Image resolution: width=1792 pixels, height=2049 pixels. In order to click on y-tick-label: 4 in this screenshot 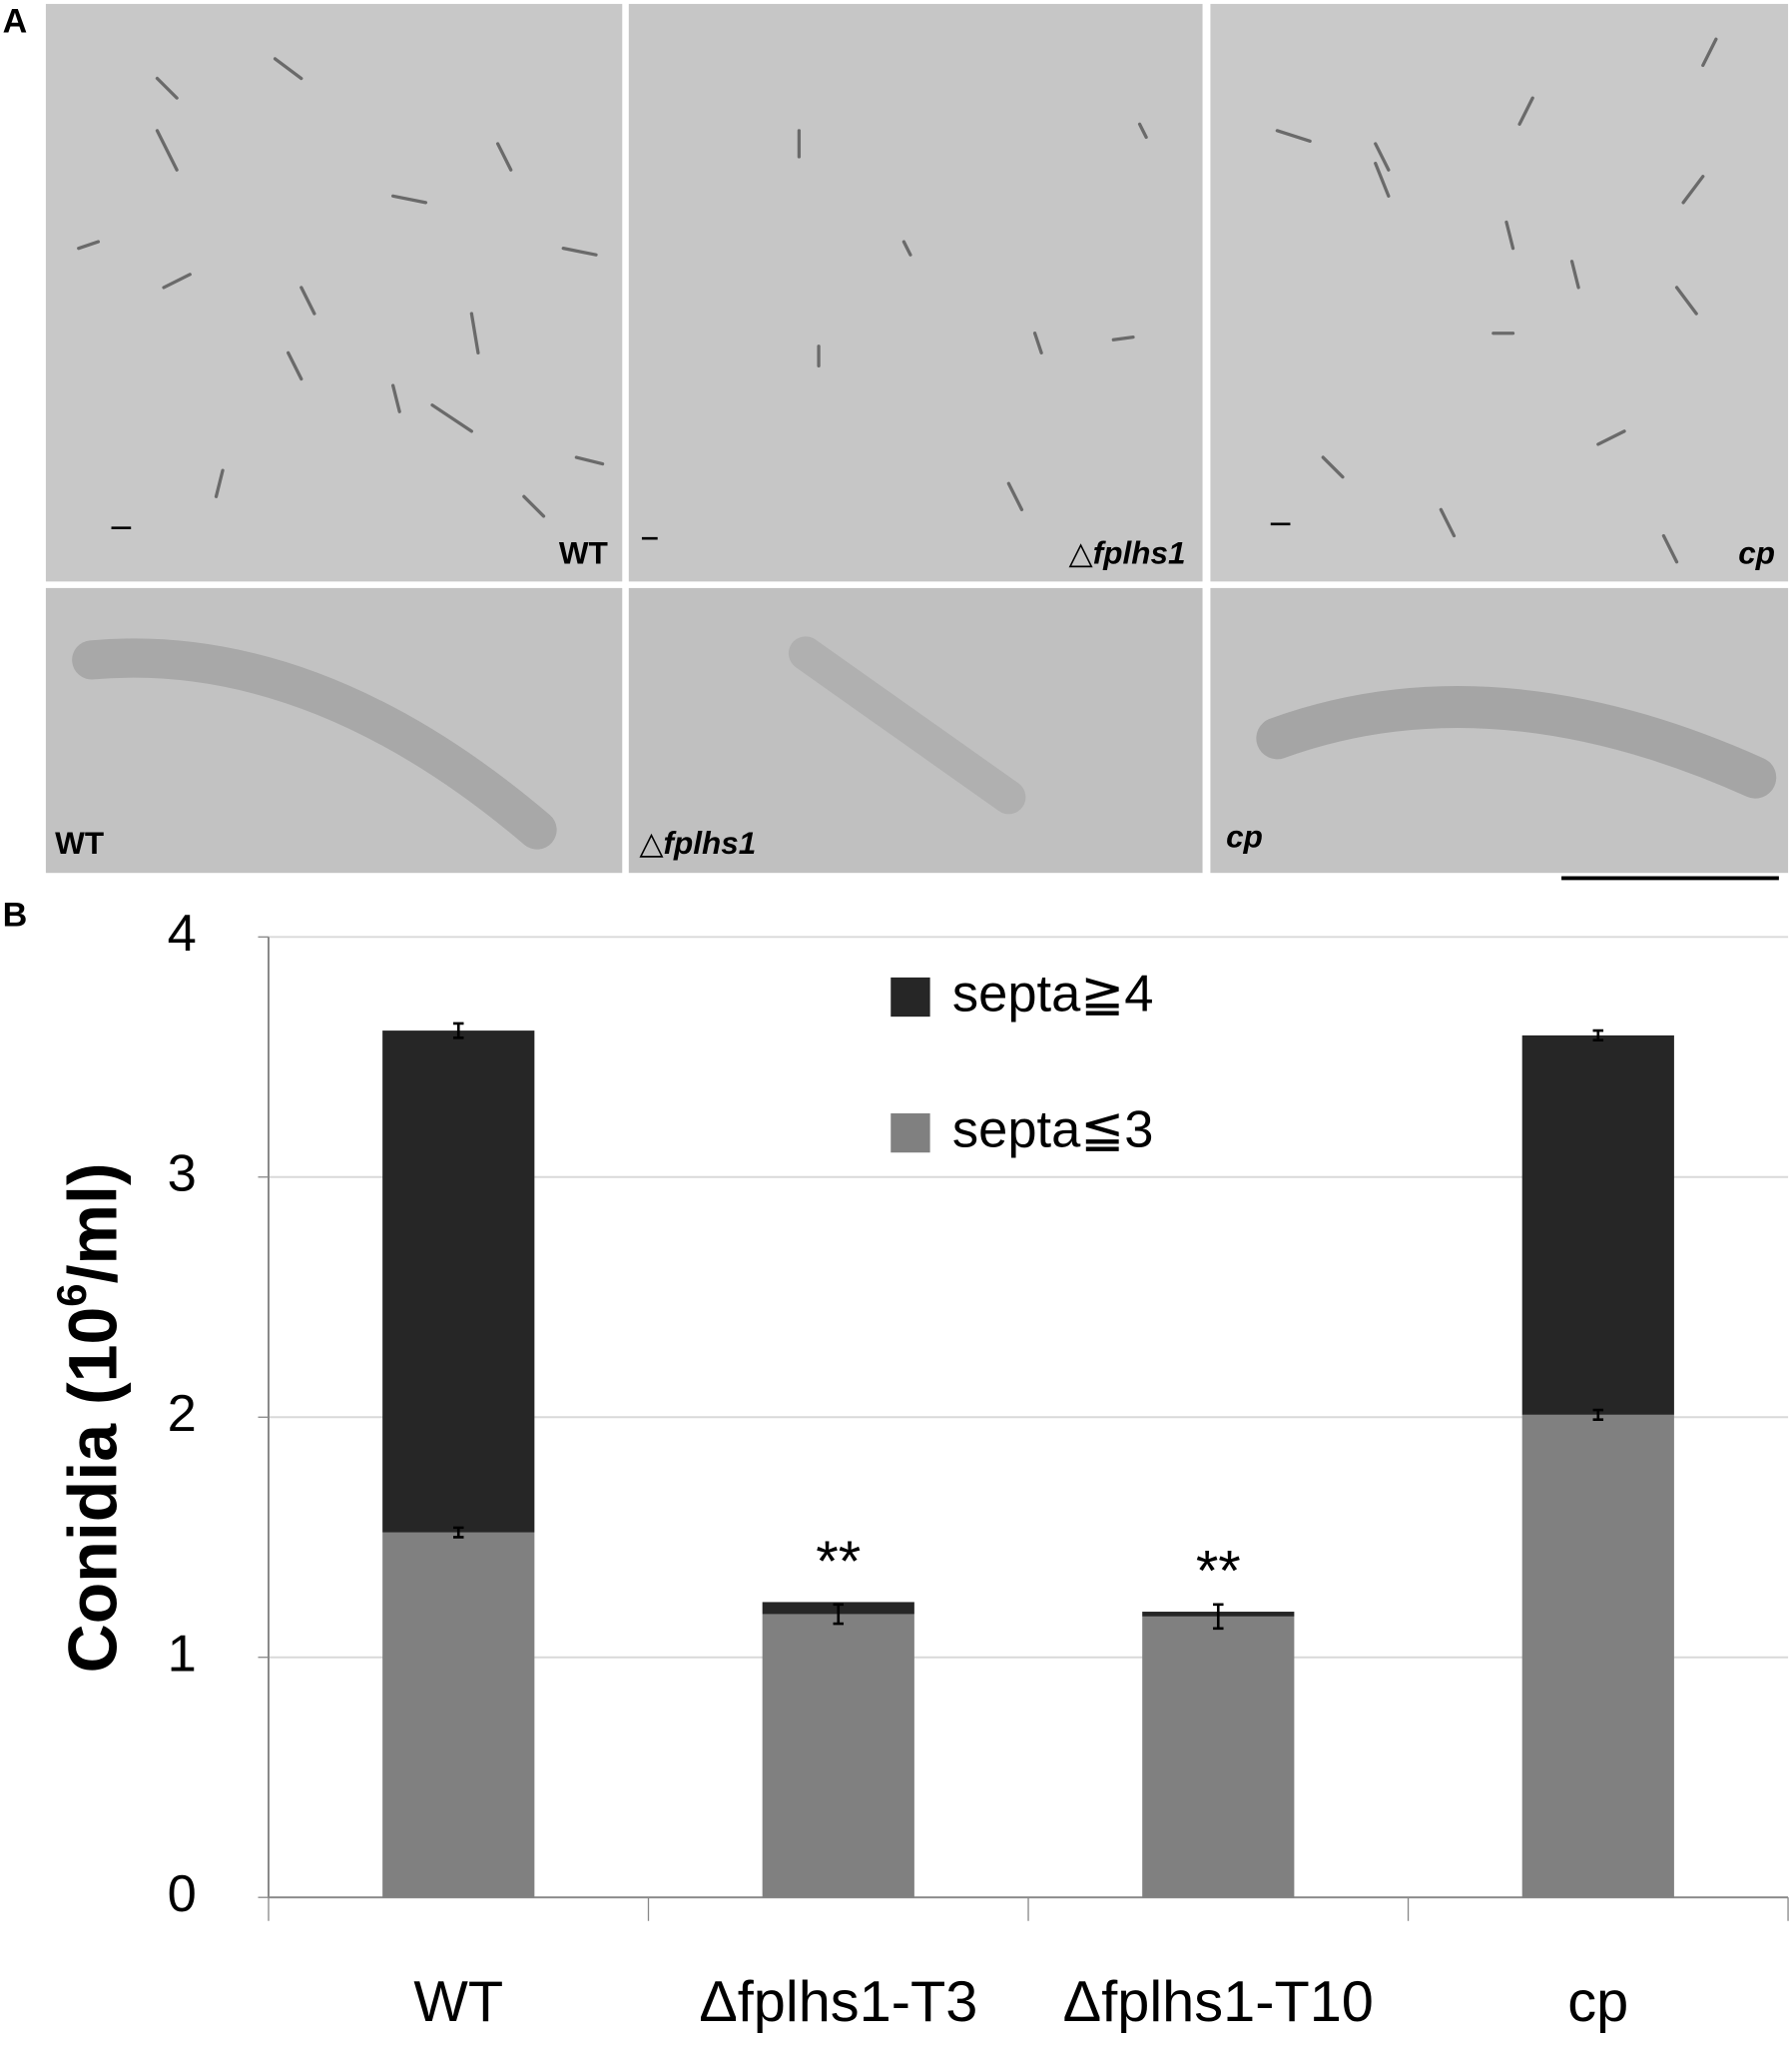, I will do `click(182, 934)`.